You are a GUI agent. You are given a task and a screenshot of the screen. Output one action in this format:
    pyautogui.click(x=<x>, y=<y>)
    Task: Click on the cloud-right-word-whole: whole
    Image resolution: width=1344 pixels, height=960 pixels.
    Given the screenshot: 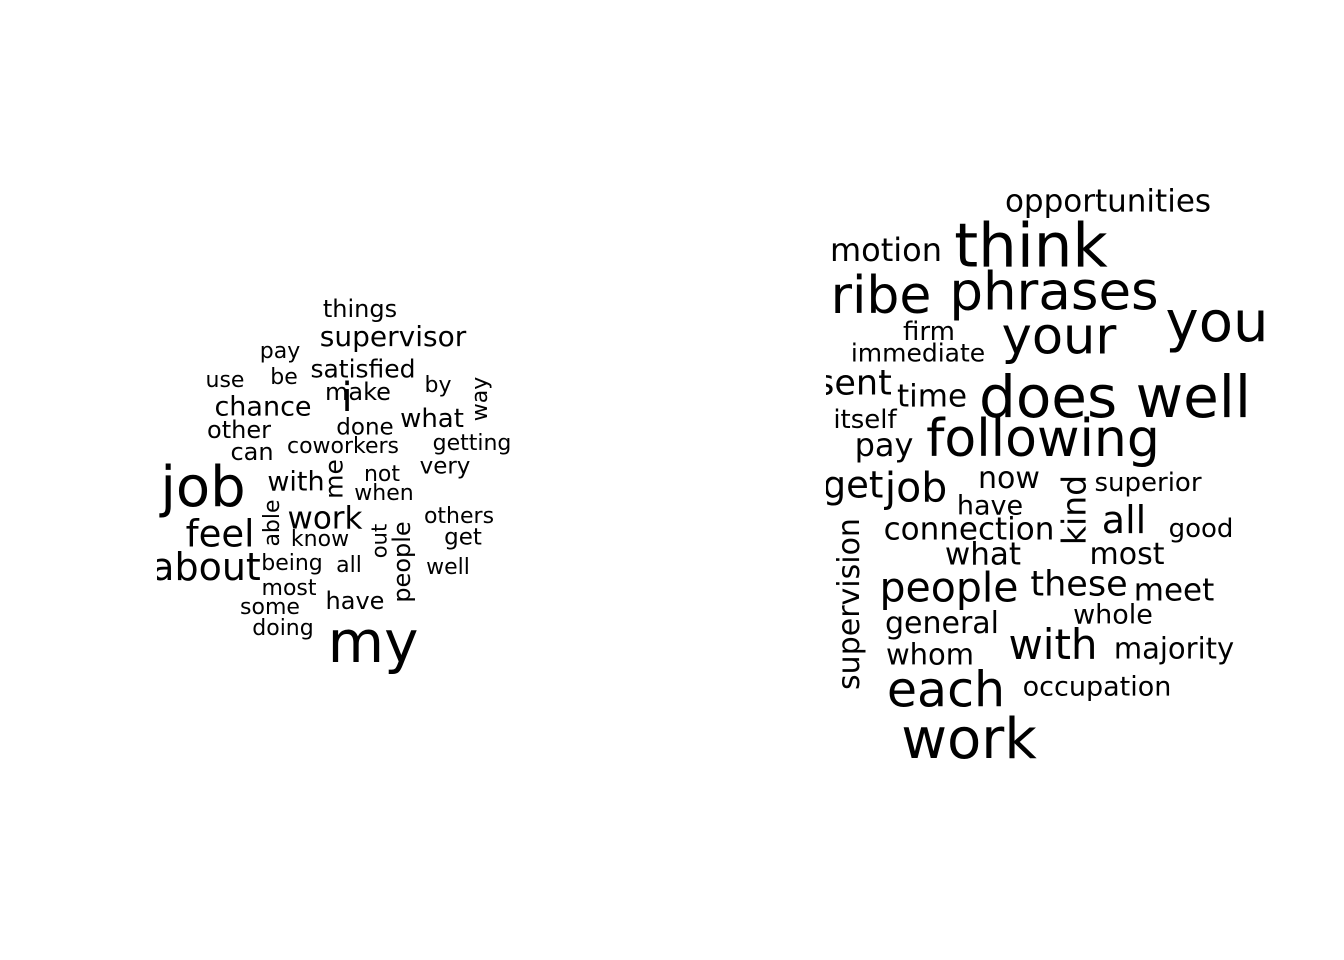 What is the action you would take?
    pyautogui.click(x=1113, y=615)
    